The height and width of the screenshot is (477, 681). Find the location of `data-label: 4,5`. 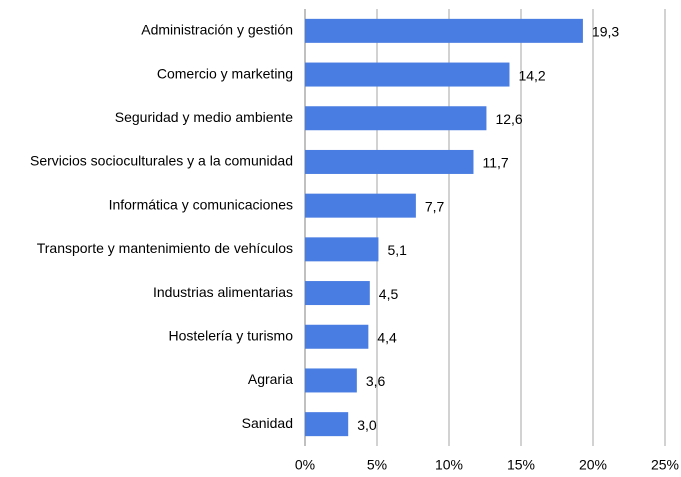

data-label: 4,5 is located at coordinates (389, 294).